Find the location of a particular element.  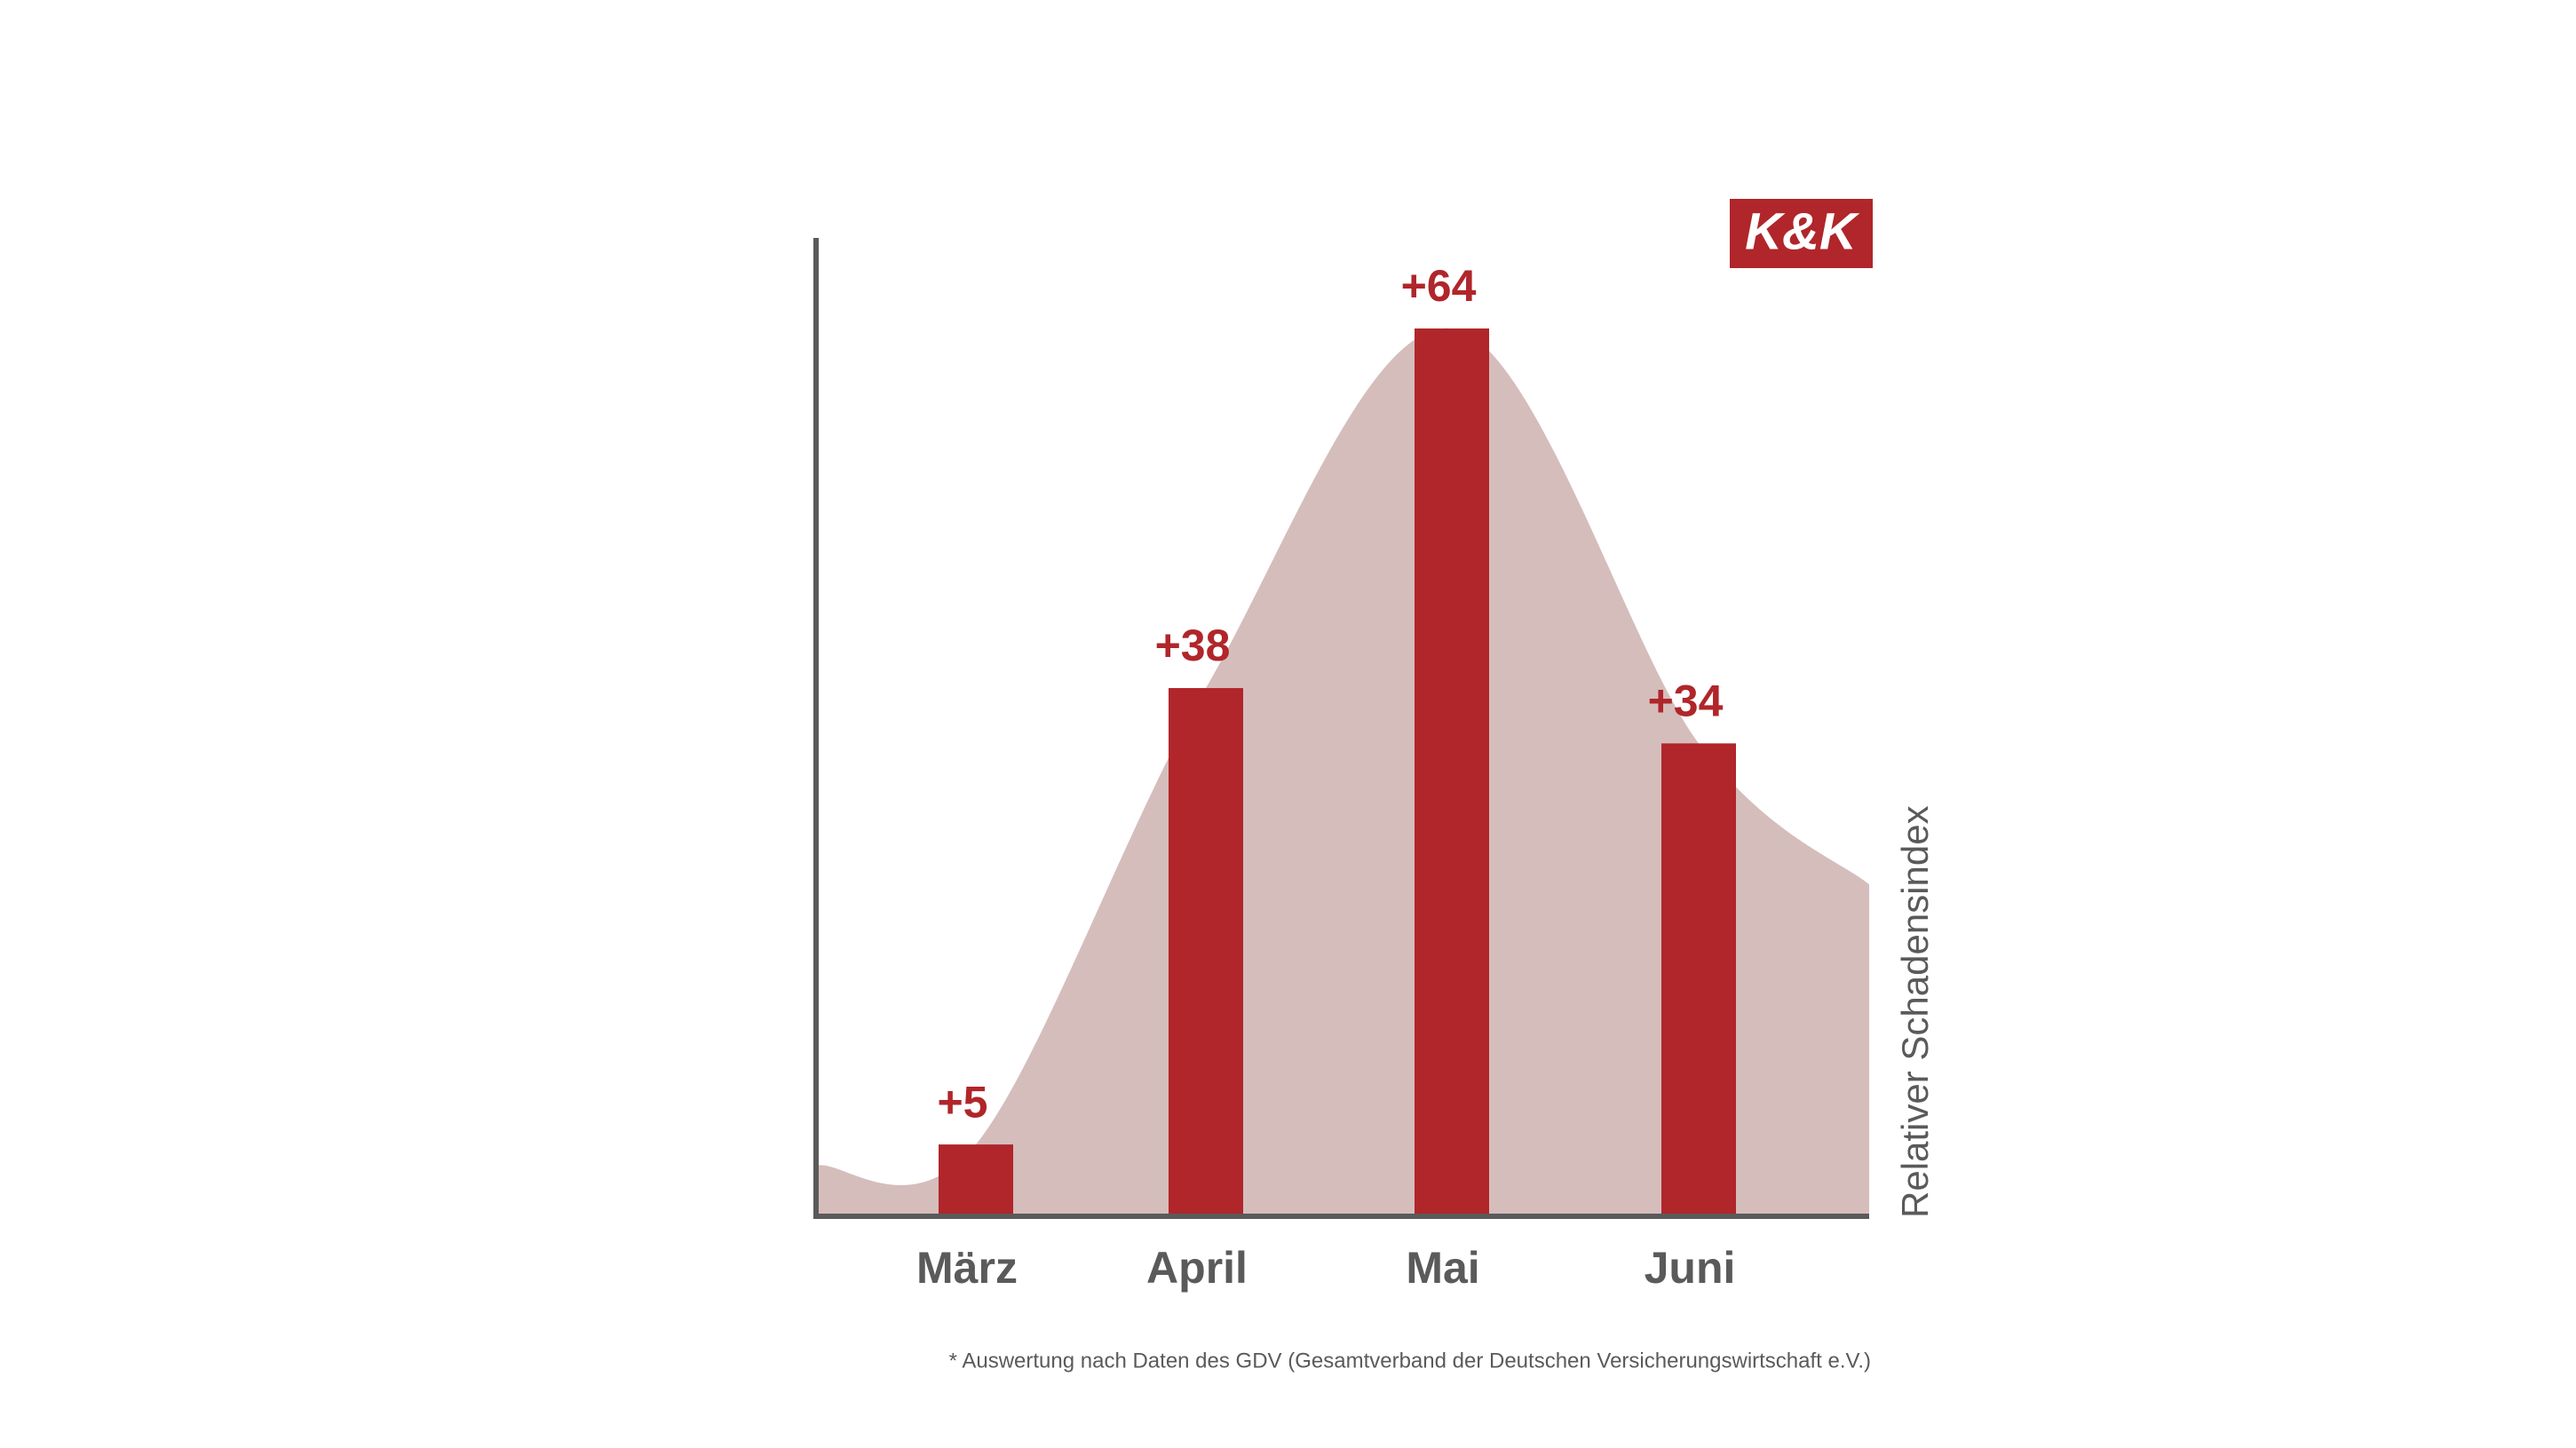

x-tick-label: Mai is located at coordinates (1443, 1268).